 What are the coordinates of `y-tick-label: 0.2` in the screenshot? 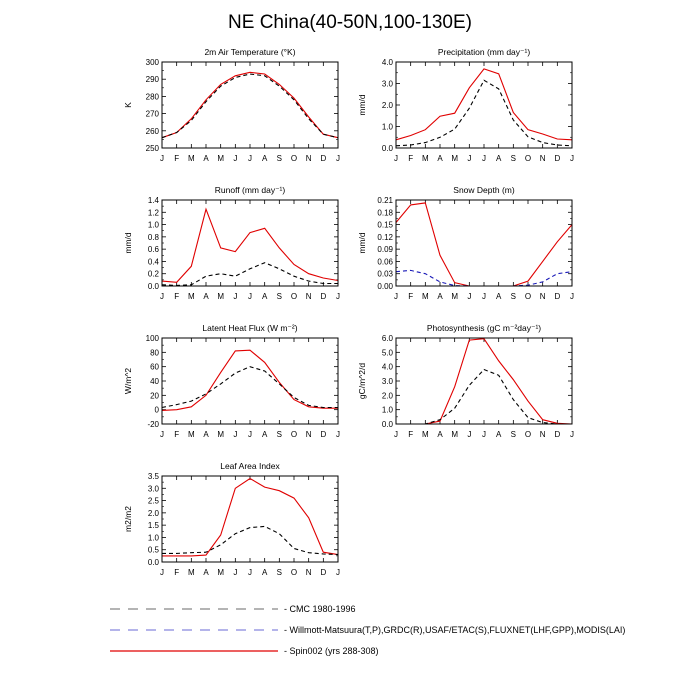 It's located at (154, 274).